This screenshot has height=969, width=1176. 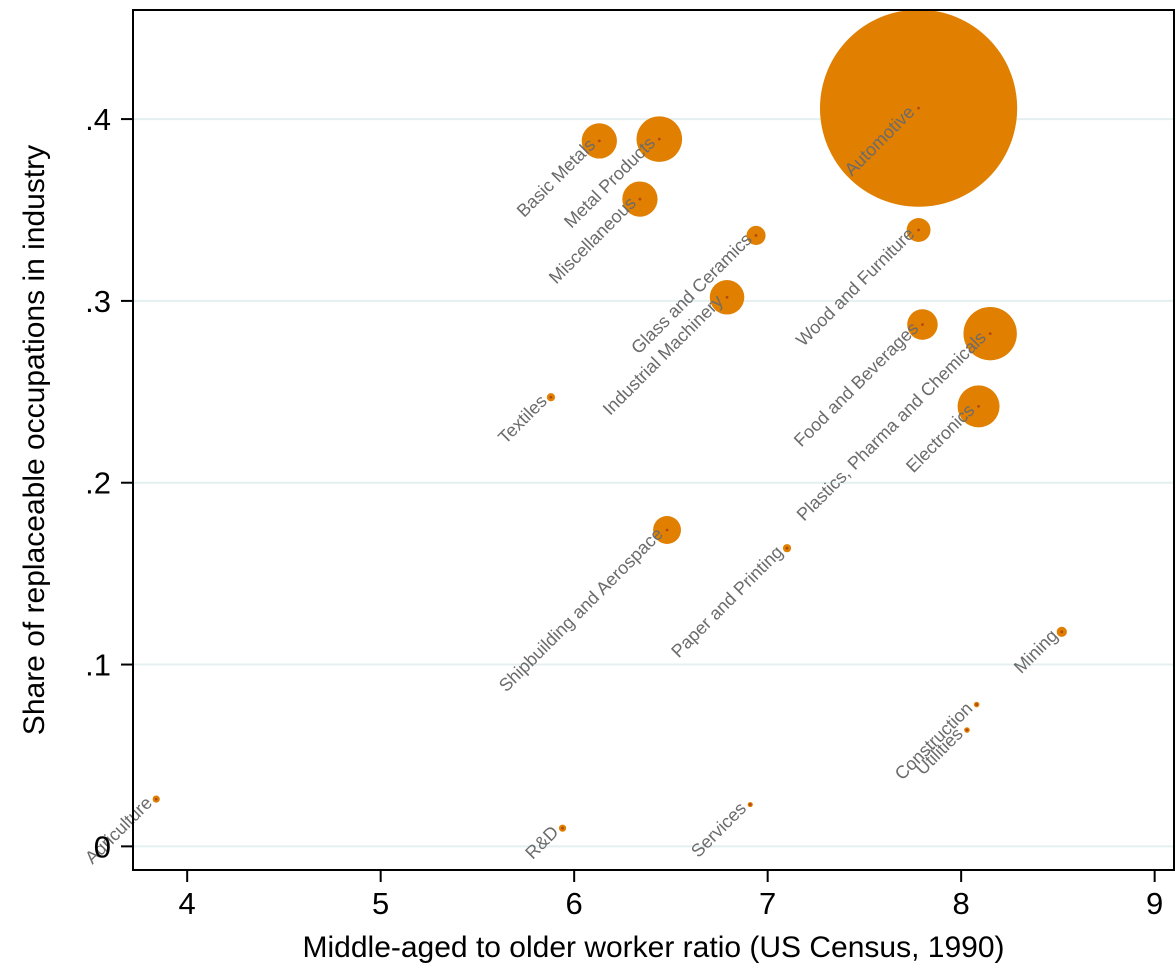 I want to click on point-label-services: Services, so click(x=718, y=829).